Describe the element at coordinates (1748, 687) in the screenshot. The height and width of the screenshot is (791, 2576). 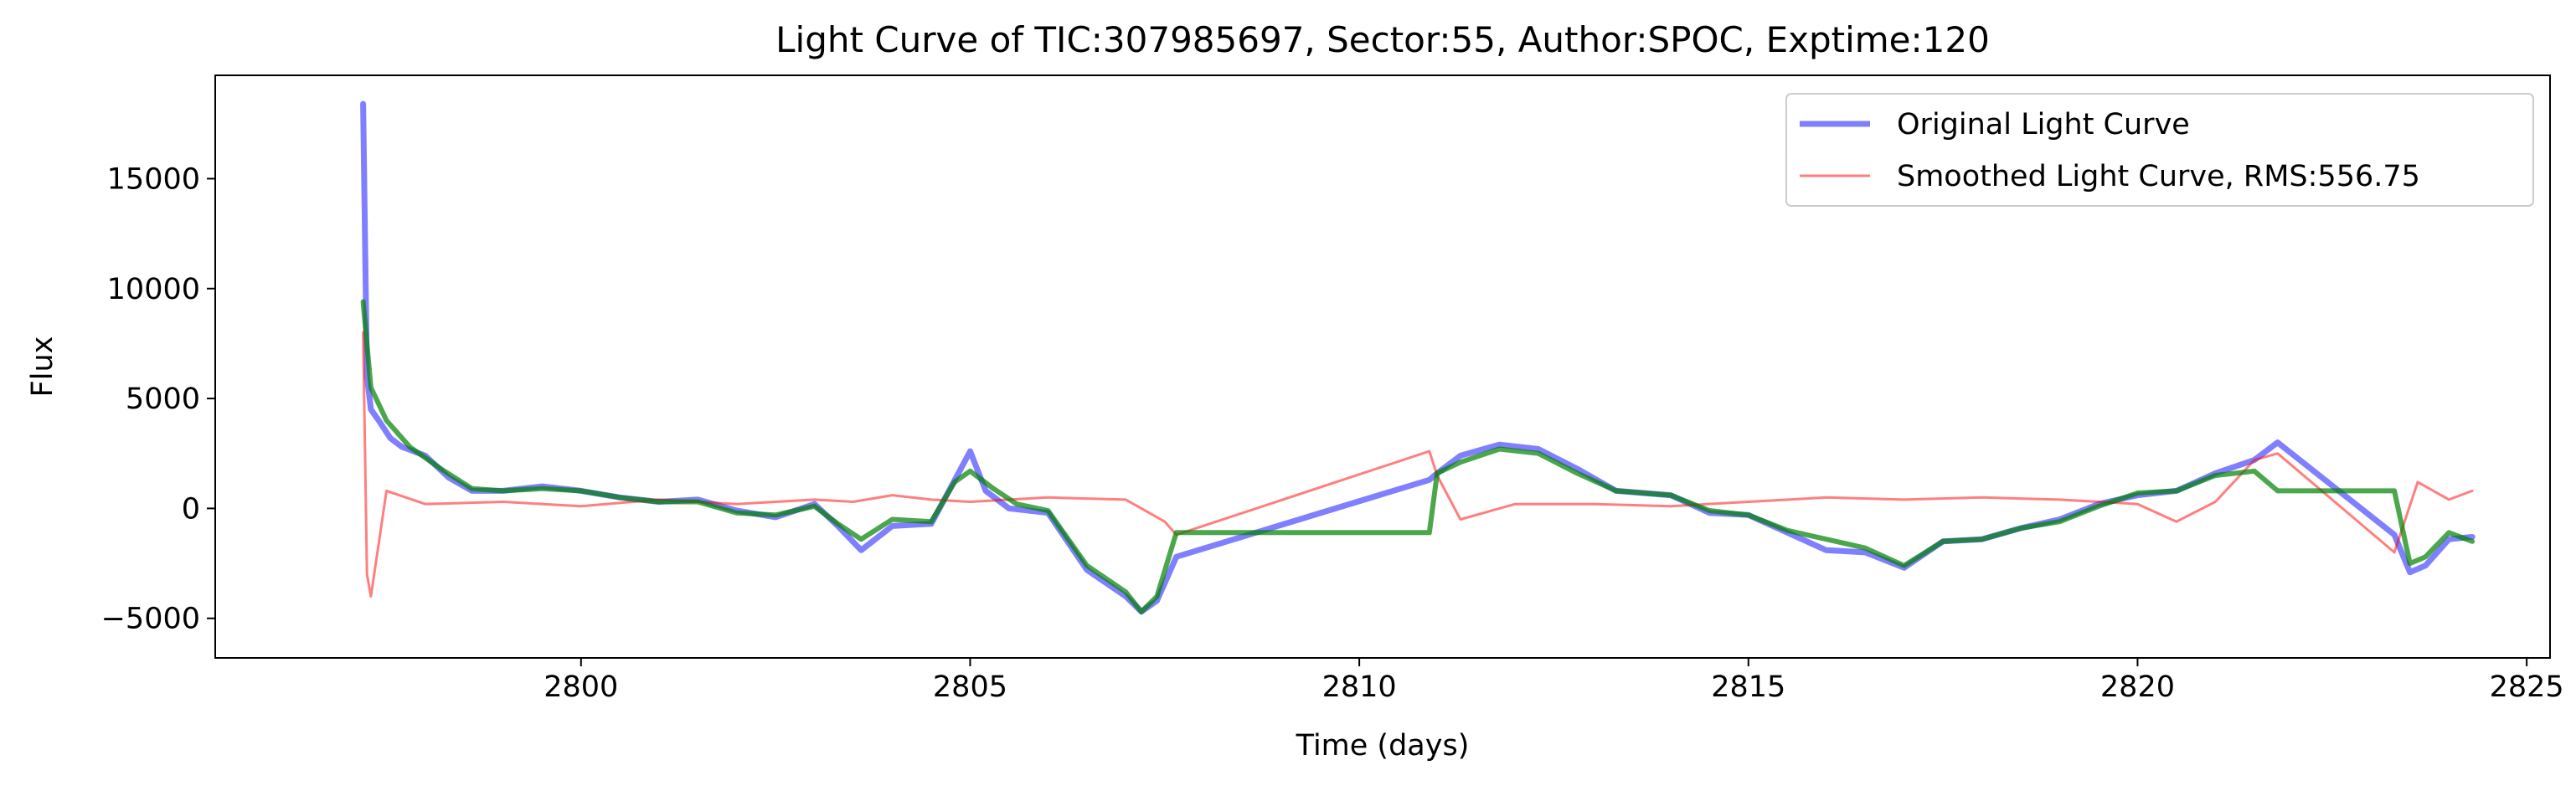
I see `x-tick-label: 2815` at that location.